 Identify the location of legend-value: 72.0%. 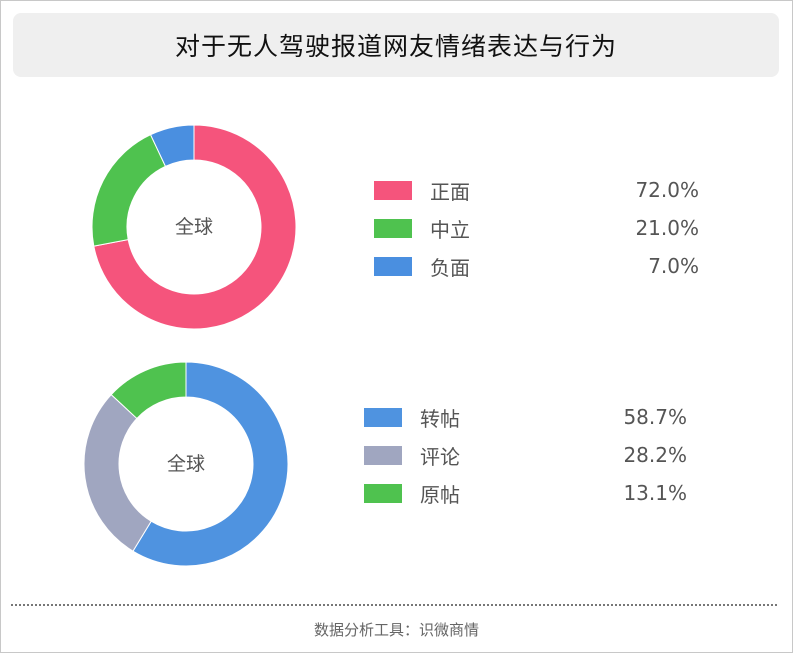
(667, 190).